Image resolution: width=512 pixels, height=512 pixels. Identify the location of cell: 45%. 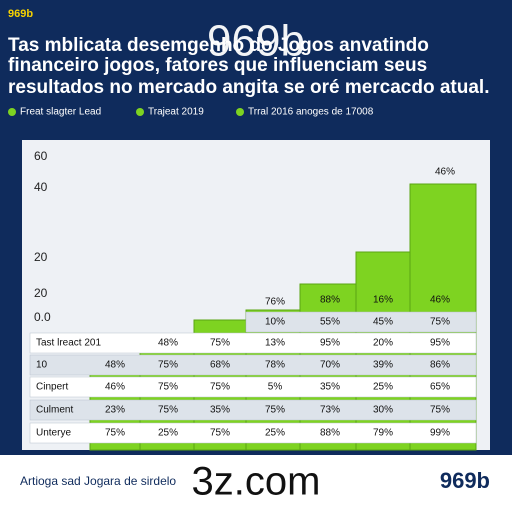
(383, 322).